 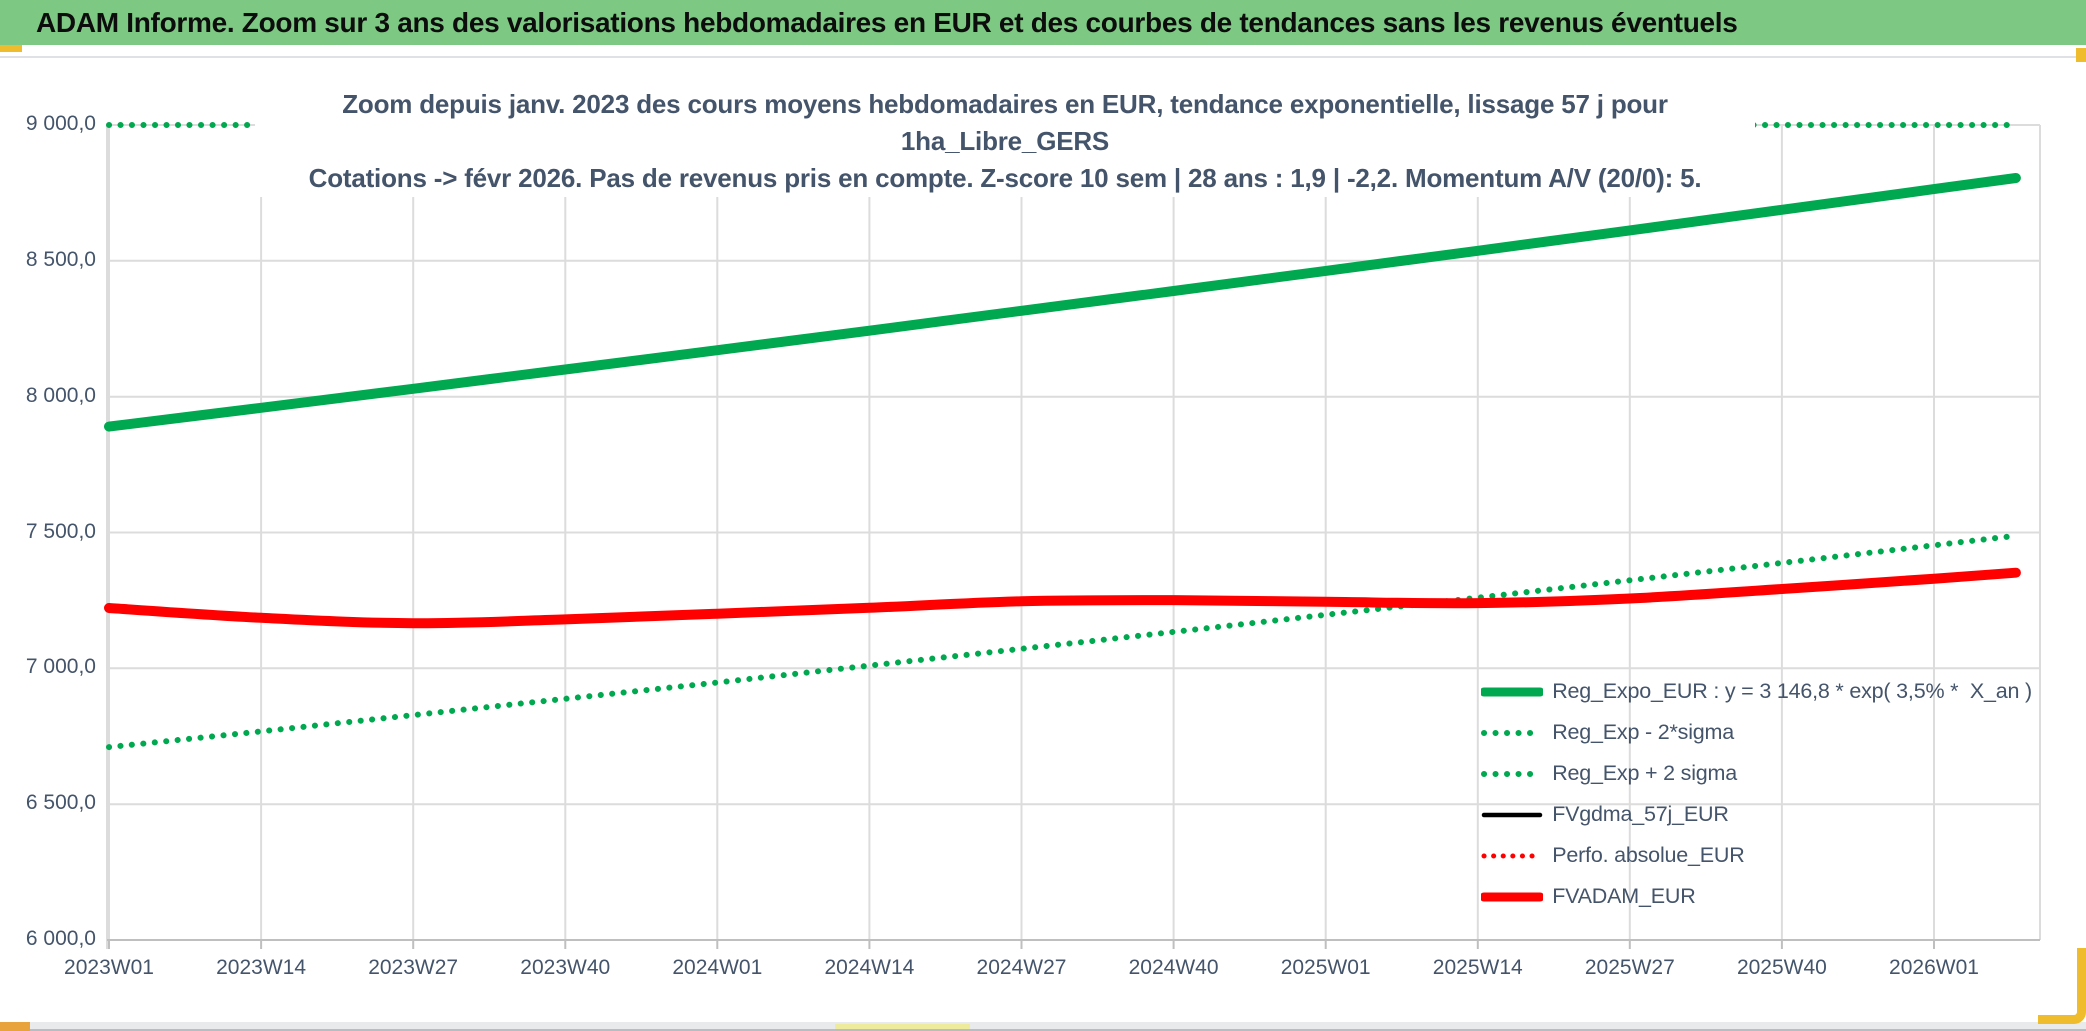 I want to click on y-axis-label: 7 000,0, so click(x=60, y=667).